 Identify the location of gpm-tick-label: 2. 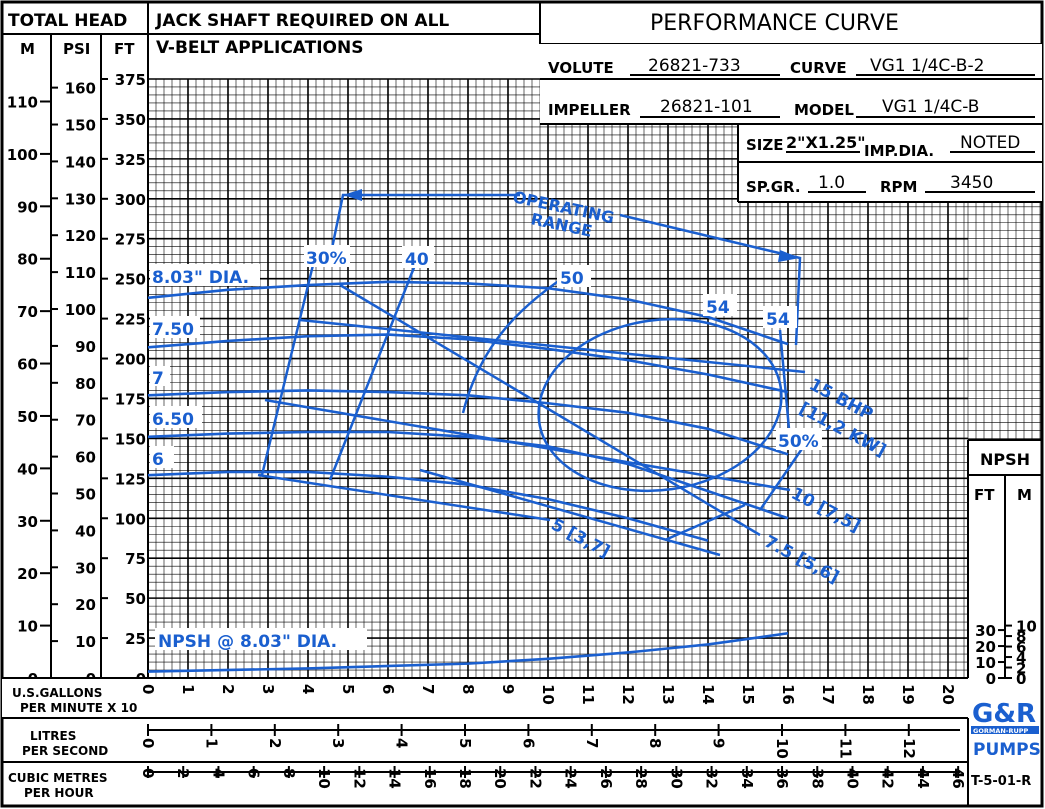
(228, 689).